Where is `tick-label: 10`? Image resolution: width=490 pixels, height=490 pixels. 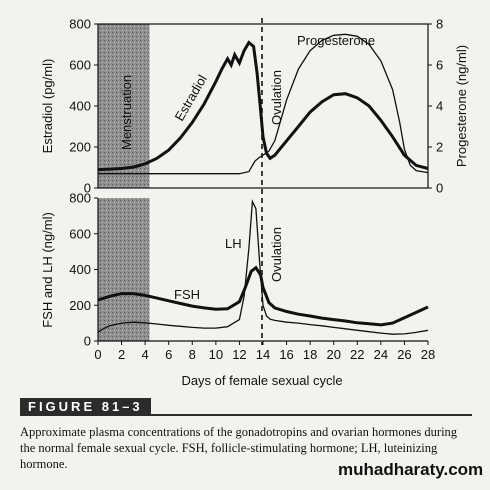 tick-label: 10 is located at coordinates (216, 354).